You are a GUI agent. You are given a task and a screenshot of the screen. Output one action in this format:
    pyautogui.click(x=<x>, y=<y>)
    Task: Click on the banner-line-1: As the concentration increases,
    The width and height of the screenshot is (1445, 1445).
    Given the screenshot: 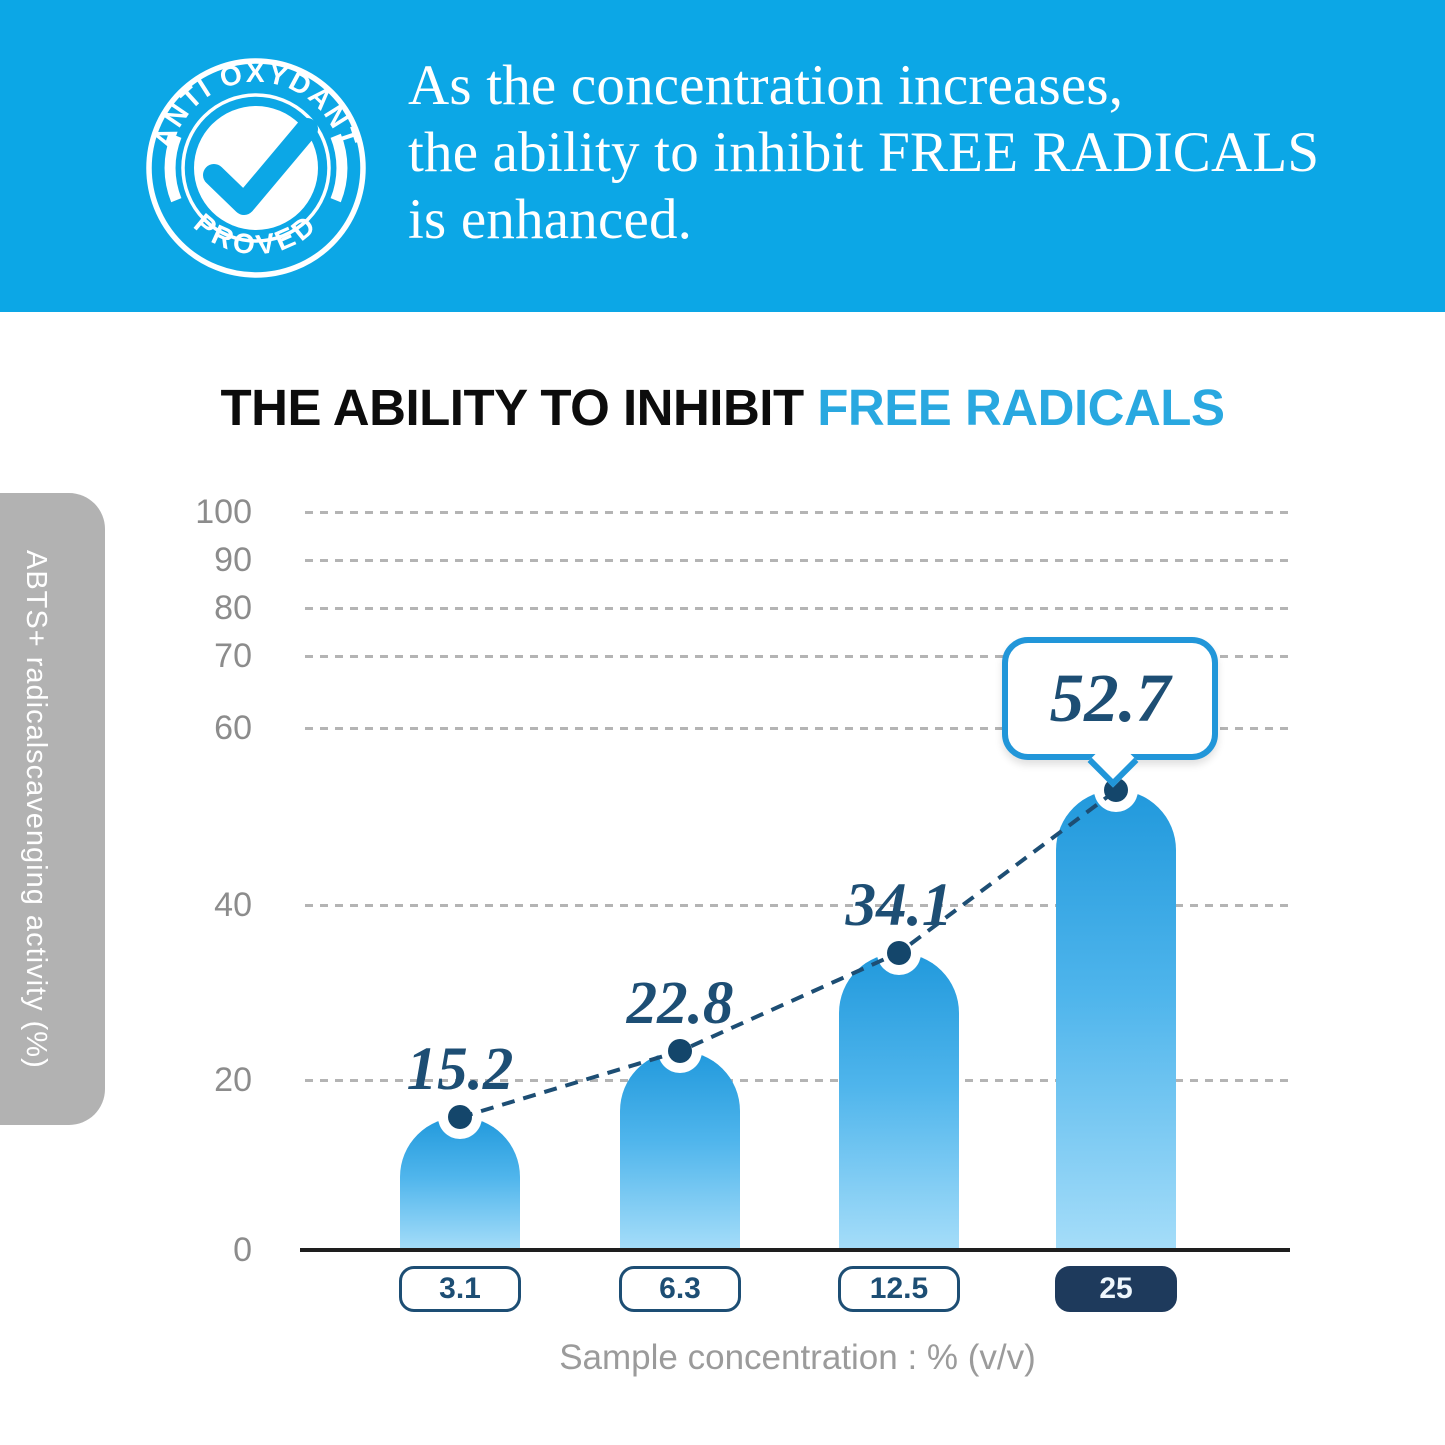 What is the action you would take?
    pyautogui.click(x=766, y=85)
    